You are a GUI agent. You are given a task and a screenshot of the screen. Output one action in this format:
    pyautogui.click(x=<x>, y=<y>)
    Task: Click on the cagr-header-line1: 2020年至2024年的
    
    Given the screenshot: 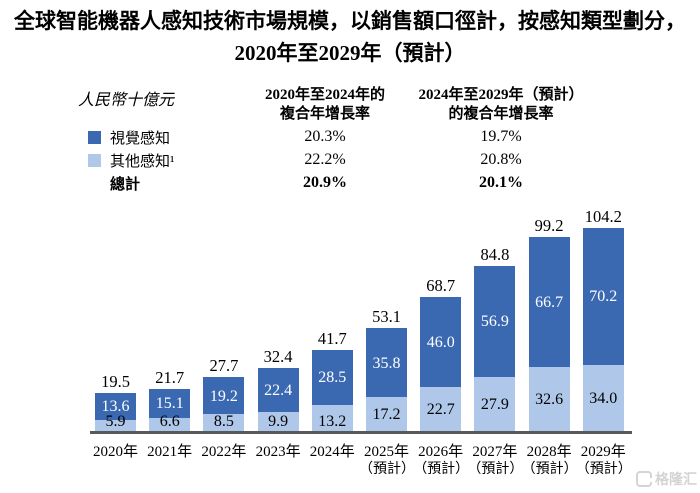 What is the action you would take?
    pyautogui.click(x=324, y=95)
    